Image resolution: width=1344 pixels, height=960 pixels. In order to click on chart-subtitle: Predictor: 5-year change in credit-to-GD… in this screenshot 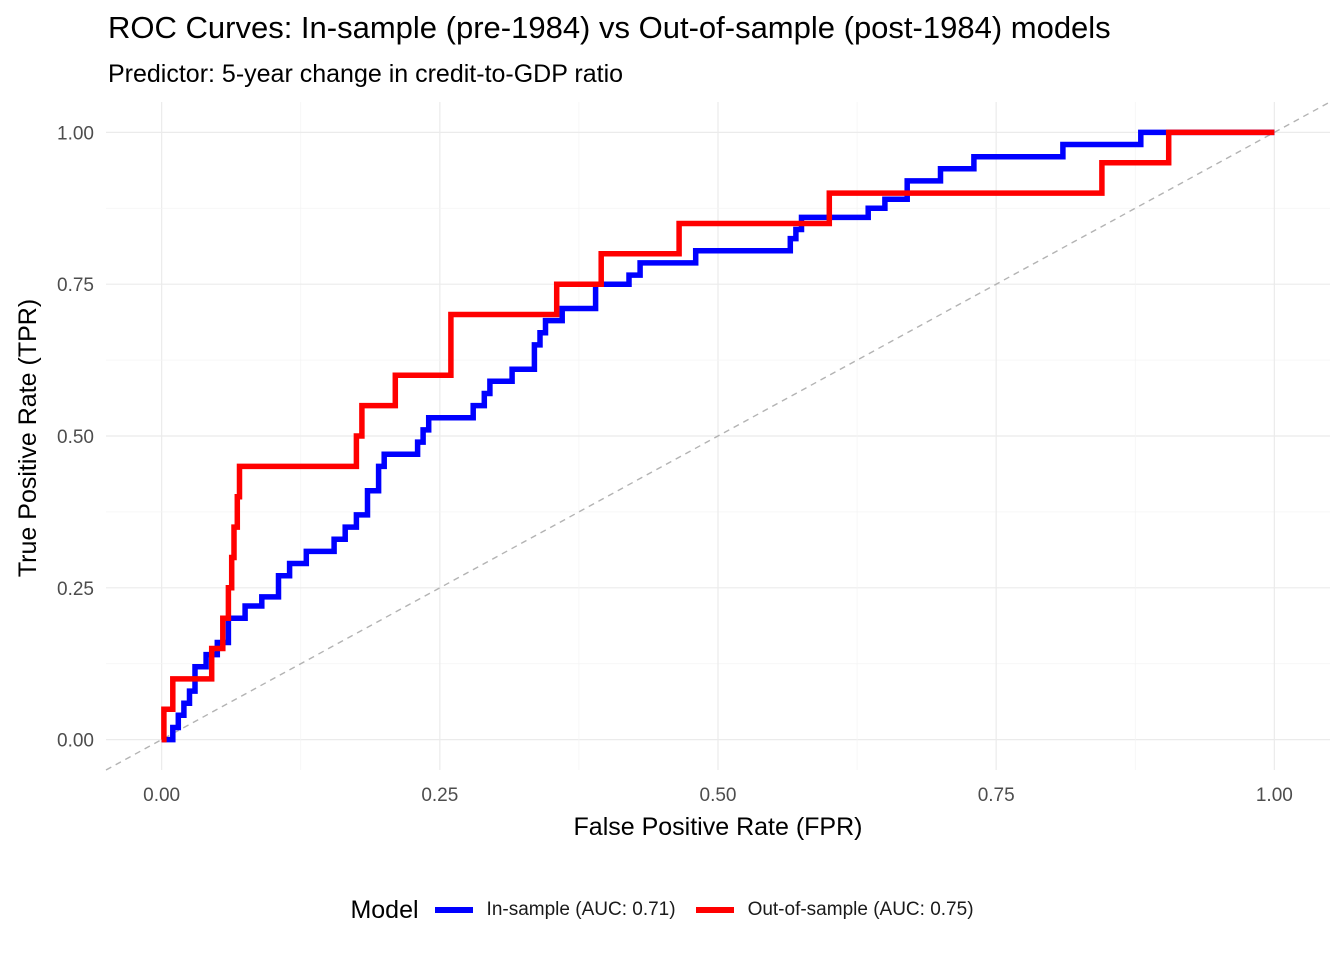, I will do `click(366, 74)`.